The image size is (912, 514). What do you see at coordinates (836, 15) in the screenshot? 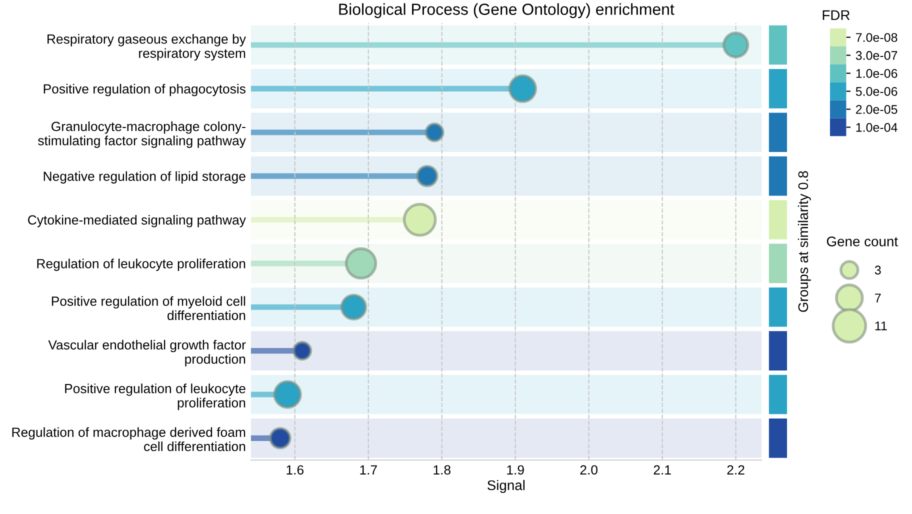
I see `legend-title: FDR` at bounding box center [836, 15].